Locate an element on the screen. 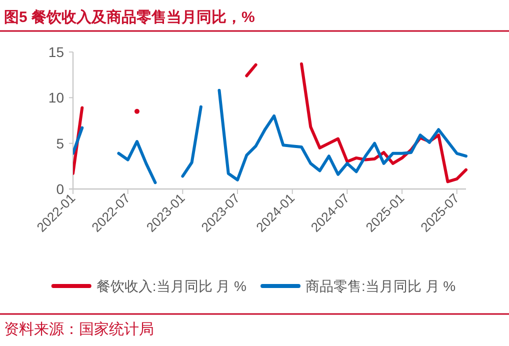 The image size is (509, 346). y-tick-label: 0 is located at coordinates (60, 189).